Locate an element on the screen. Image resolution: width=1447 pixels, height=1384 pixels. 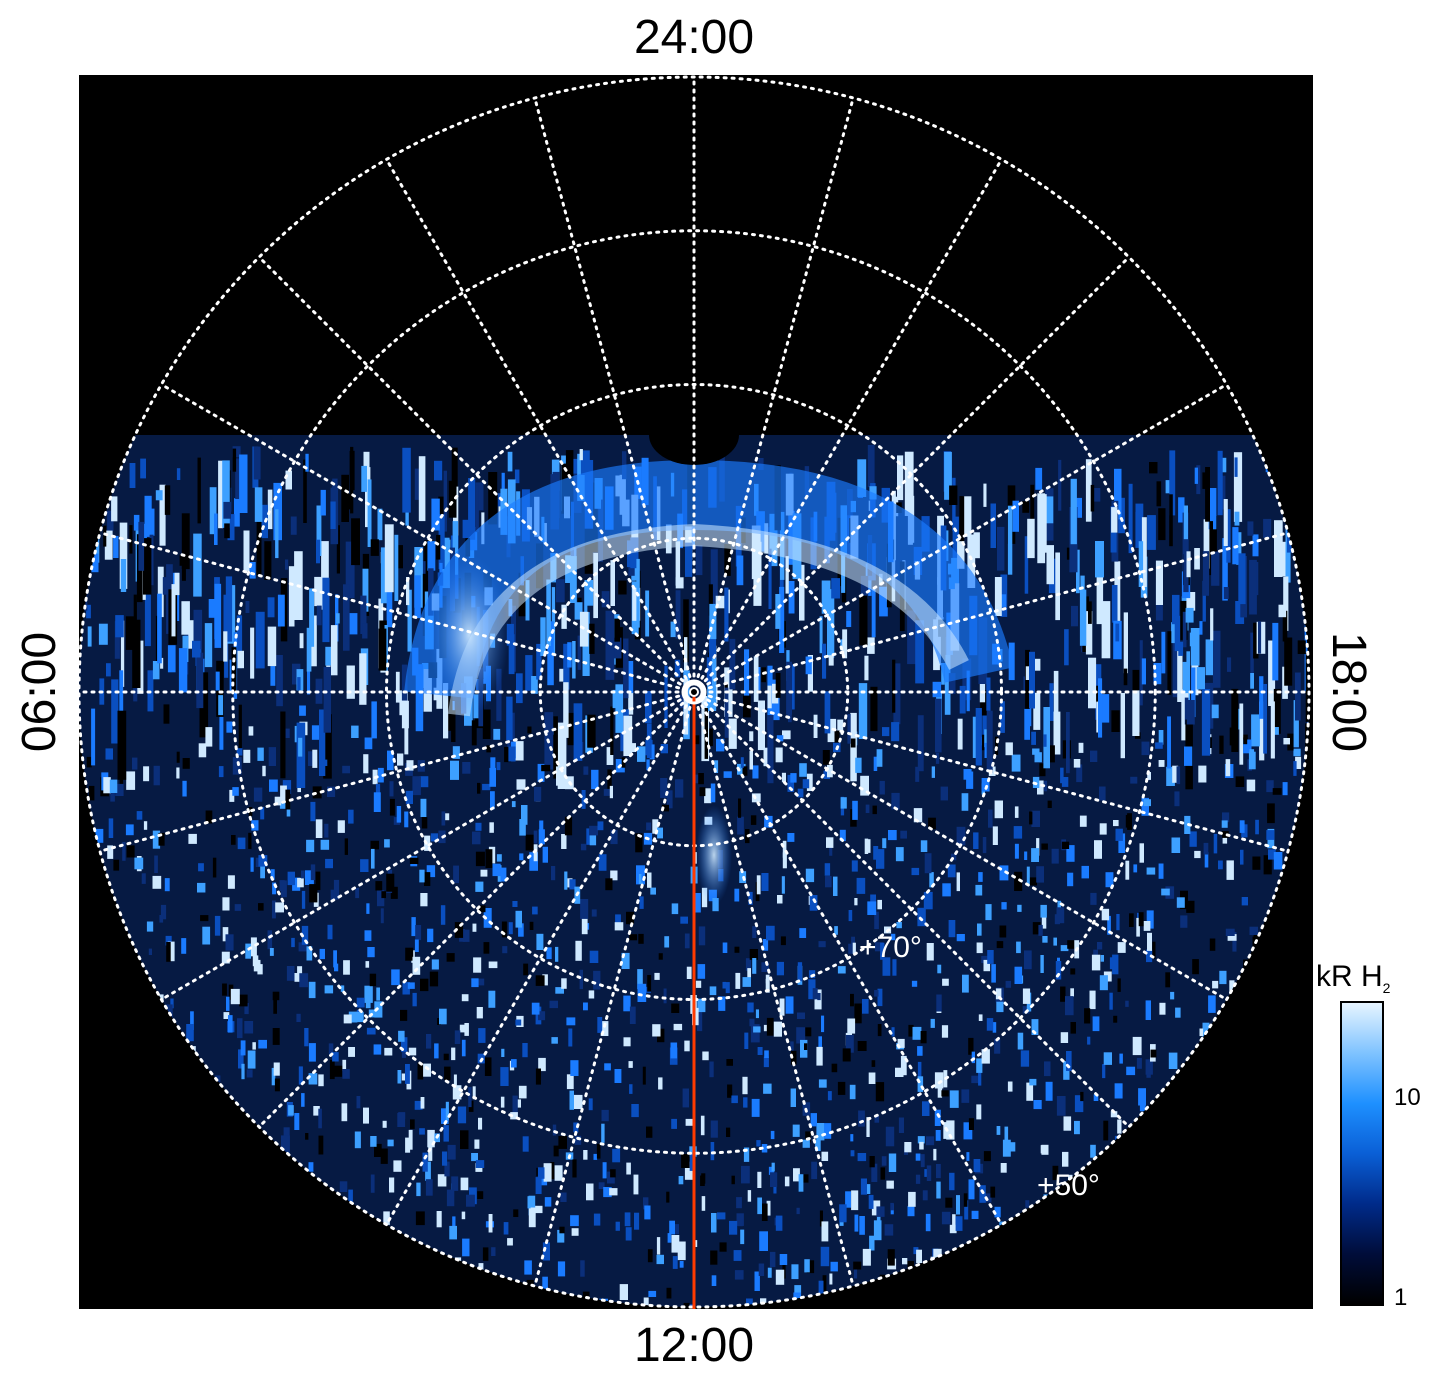
pole-marker-outer is located at coordinates (694, 692).